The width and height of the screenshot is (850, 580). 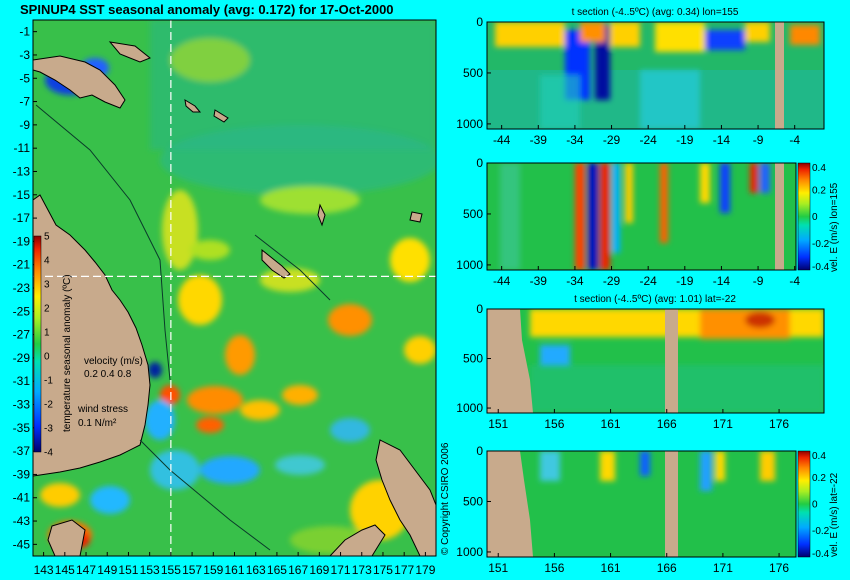 What do you see at coordinates (48, 405) in the screenshot?
I see `main-colorbar-tick-label: -2` at bounding box center [48, 405].